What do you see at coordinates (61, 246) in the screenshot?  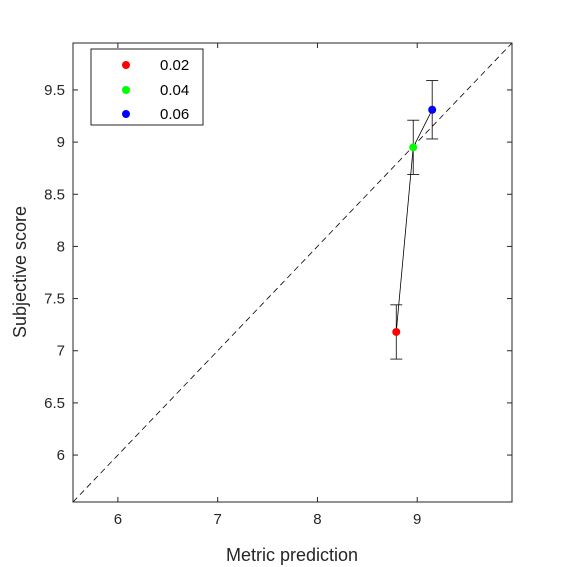 I see `y-tick-label-4: 8` at bounding box center [61, 246].